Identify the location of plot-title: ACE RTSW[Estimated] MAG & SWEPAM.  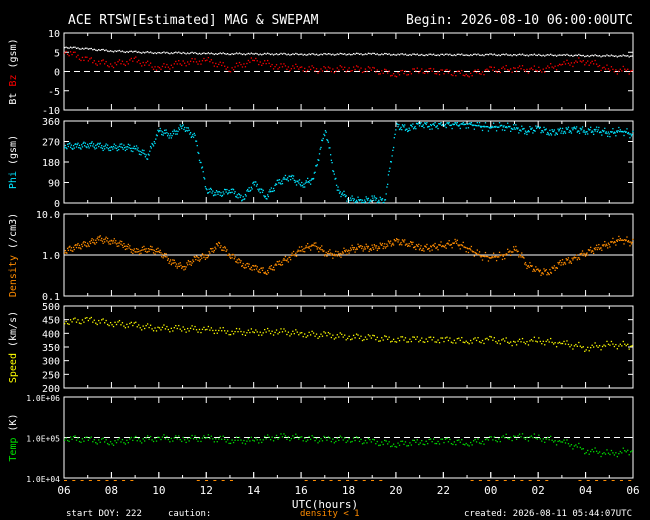
(193, 20).